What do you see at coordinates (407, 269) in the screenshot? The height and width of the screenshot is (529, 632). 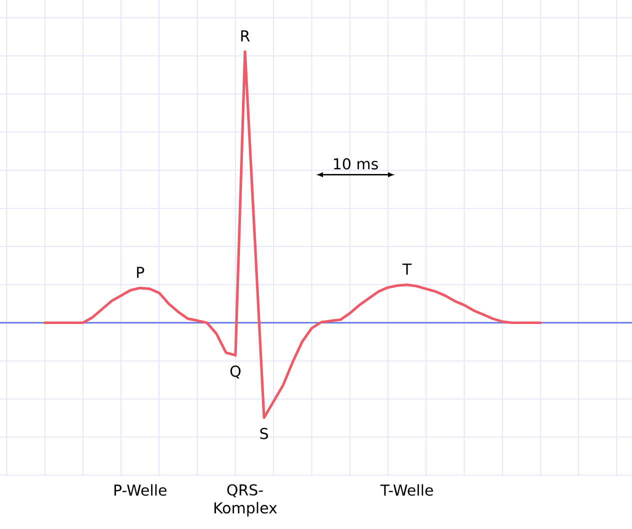 I see `annotation: T` at bounding box center [407, 269].